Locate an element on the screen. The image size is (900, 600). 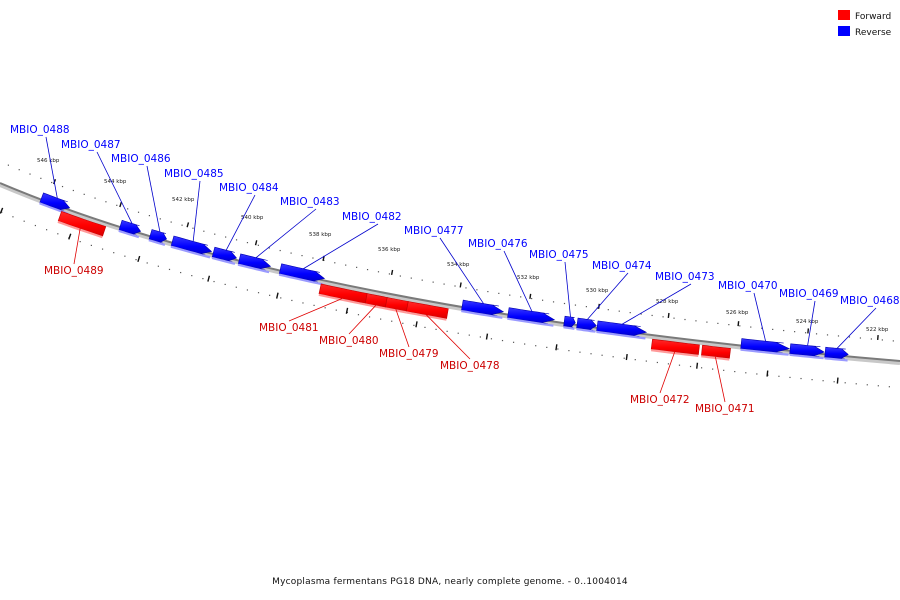
gene-label-mbio_0471: MBIO_0471 is located at coordinates (725, 409).